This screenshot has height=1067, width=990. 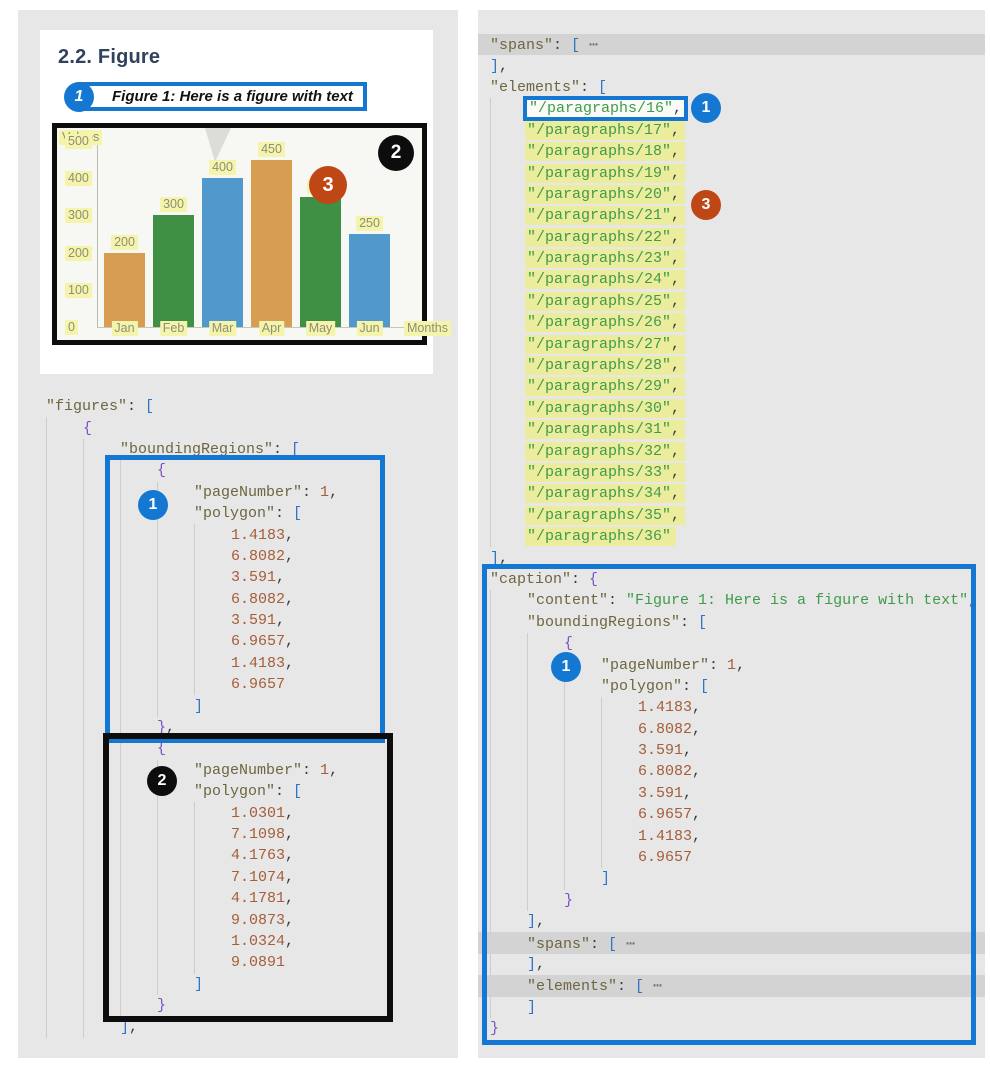 What do you see at coordinates (427, 328) in the screenshot?
I see `x-axis-title: Months` at bounding box center [427, 328].